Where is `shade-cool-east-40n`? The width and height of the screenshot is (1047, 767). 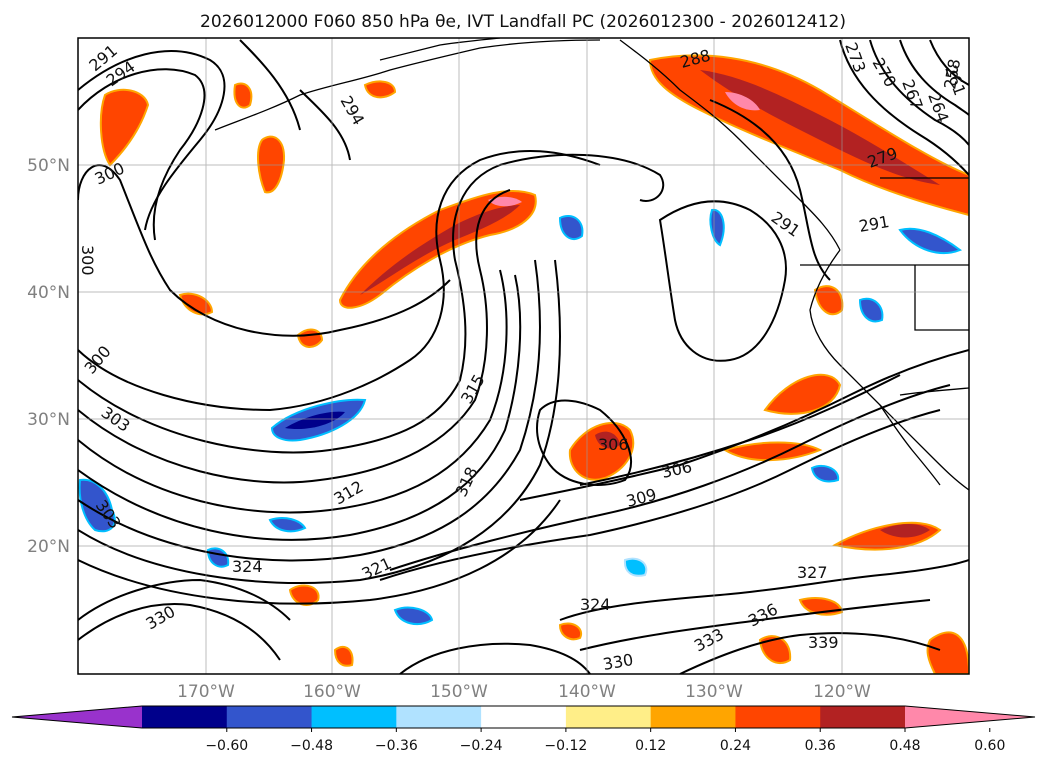
shade-cool-east-40n is located at coordinates (930, 241).